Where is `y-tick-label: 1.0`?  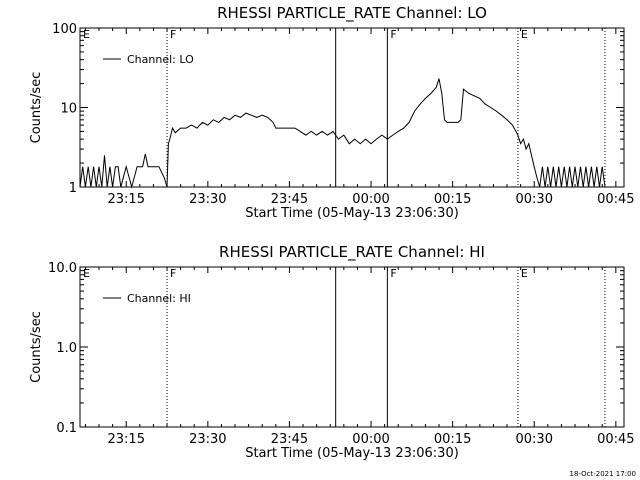 y-tick-label: 1.0 is located at coordinates (66, 348).